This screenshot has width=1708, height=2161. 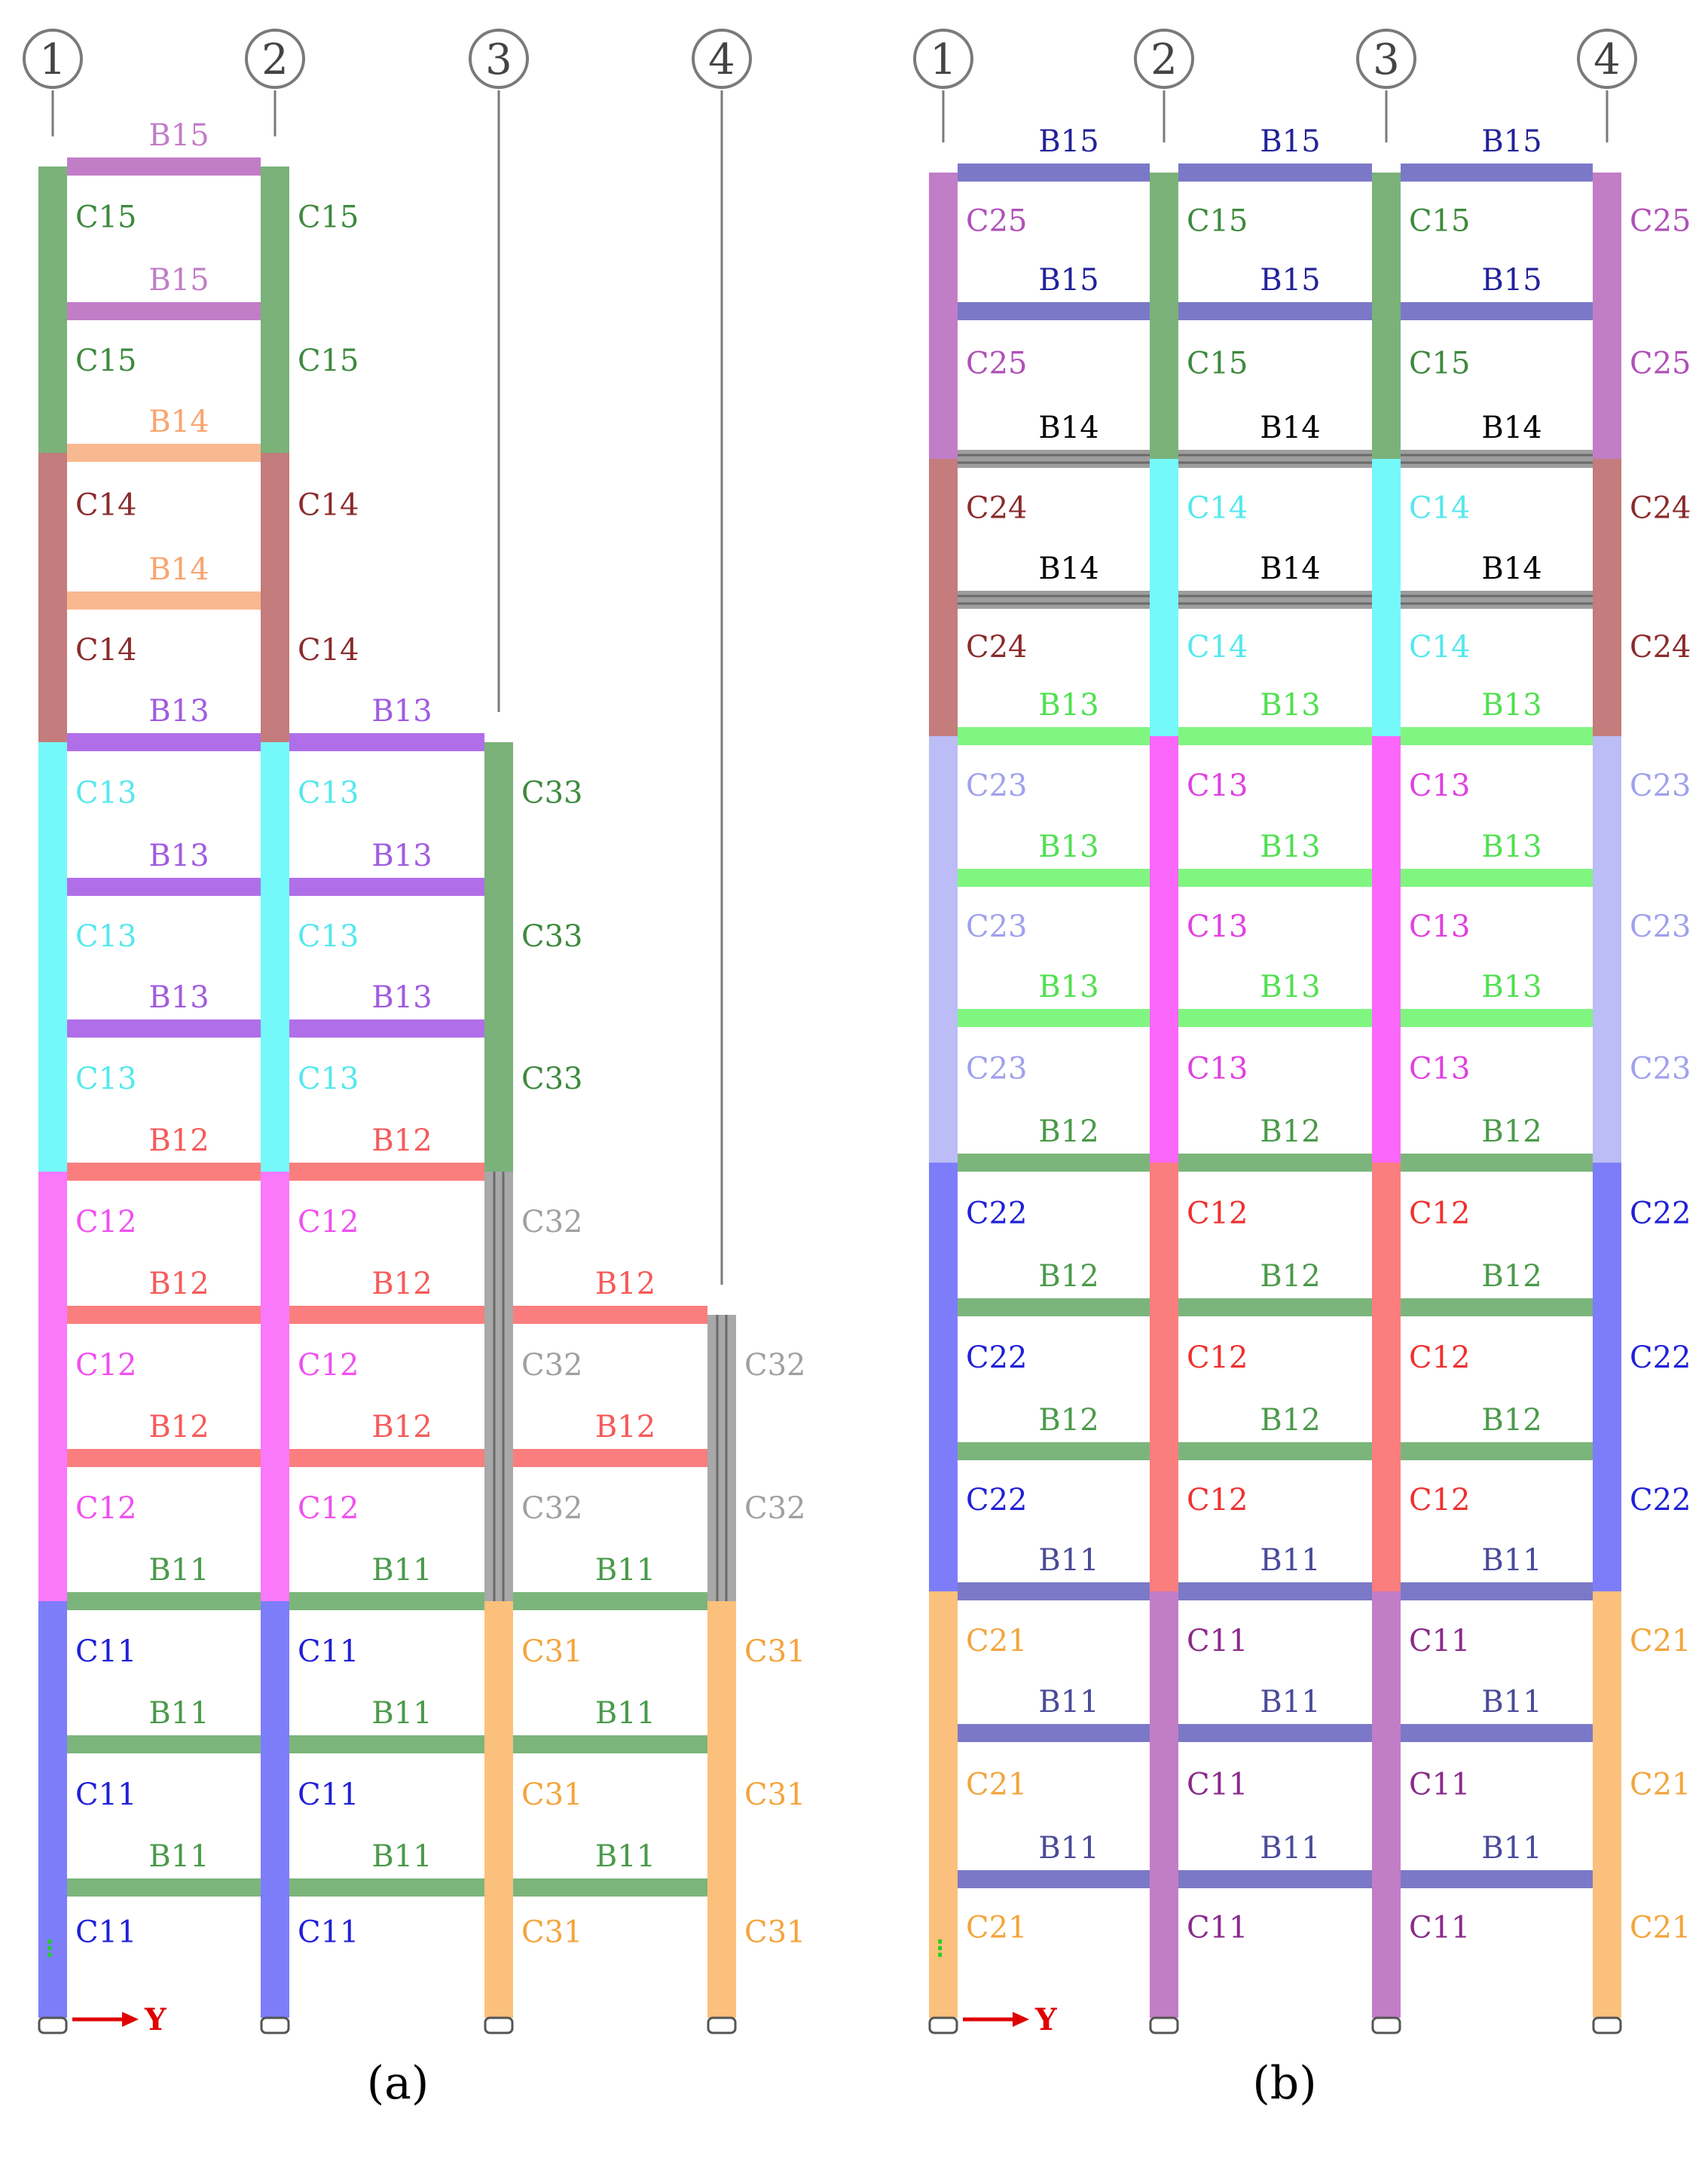 I want to click on column-label-a: C15, so click(x=328, y=361).